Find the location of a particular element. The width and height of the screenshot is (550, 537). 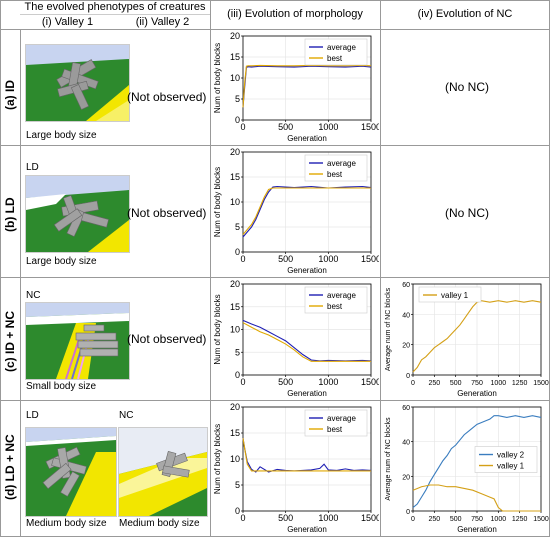

creature-render-c is located at coordinates (77, 341).